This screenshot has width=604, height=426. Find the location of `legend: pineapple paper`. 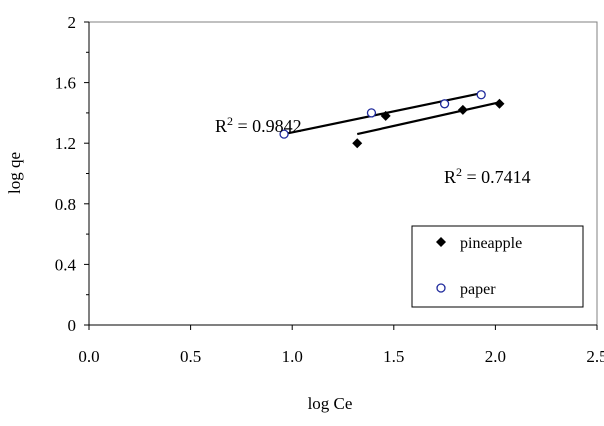

legend: pineapple paper is located at coordinates (497, 266).